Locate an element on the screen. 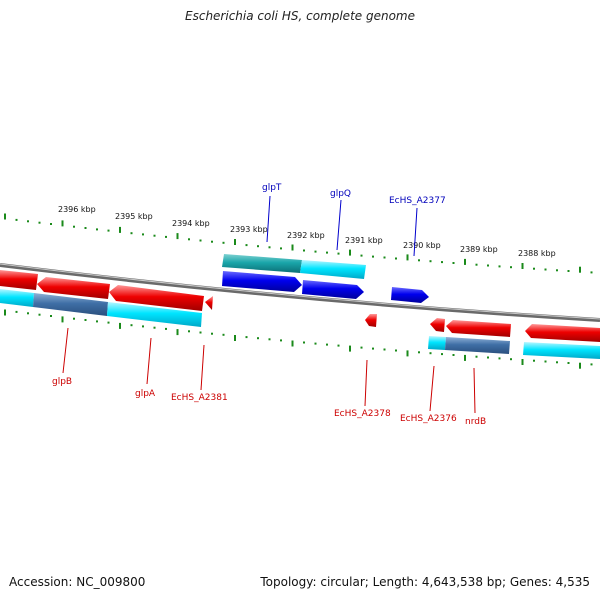 This screenshot has height=600, width=600. gene-label-EcHS_A2378: EcHS_A2378 is located at coordinates (362, 414).